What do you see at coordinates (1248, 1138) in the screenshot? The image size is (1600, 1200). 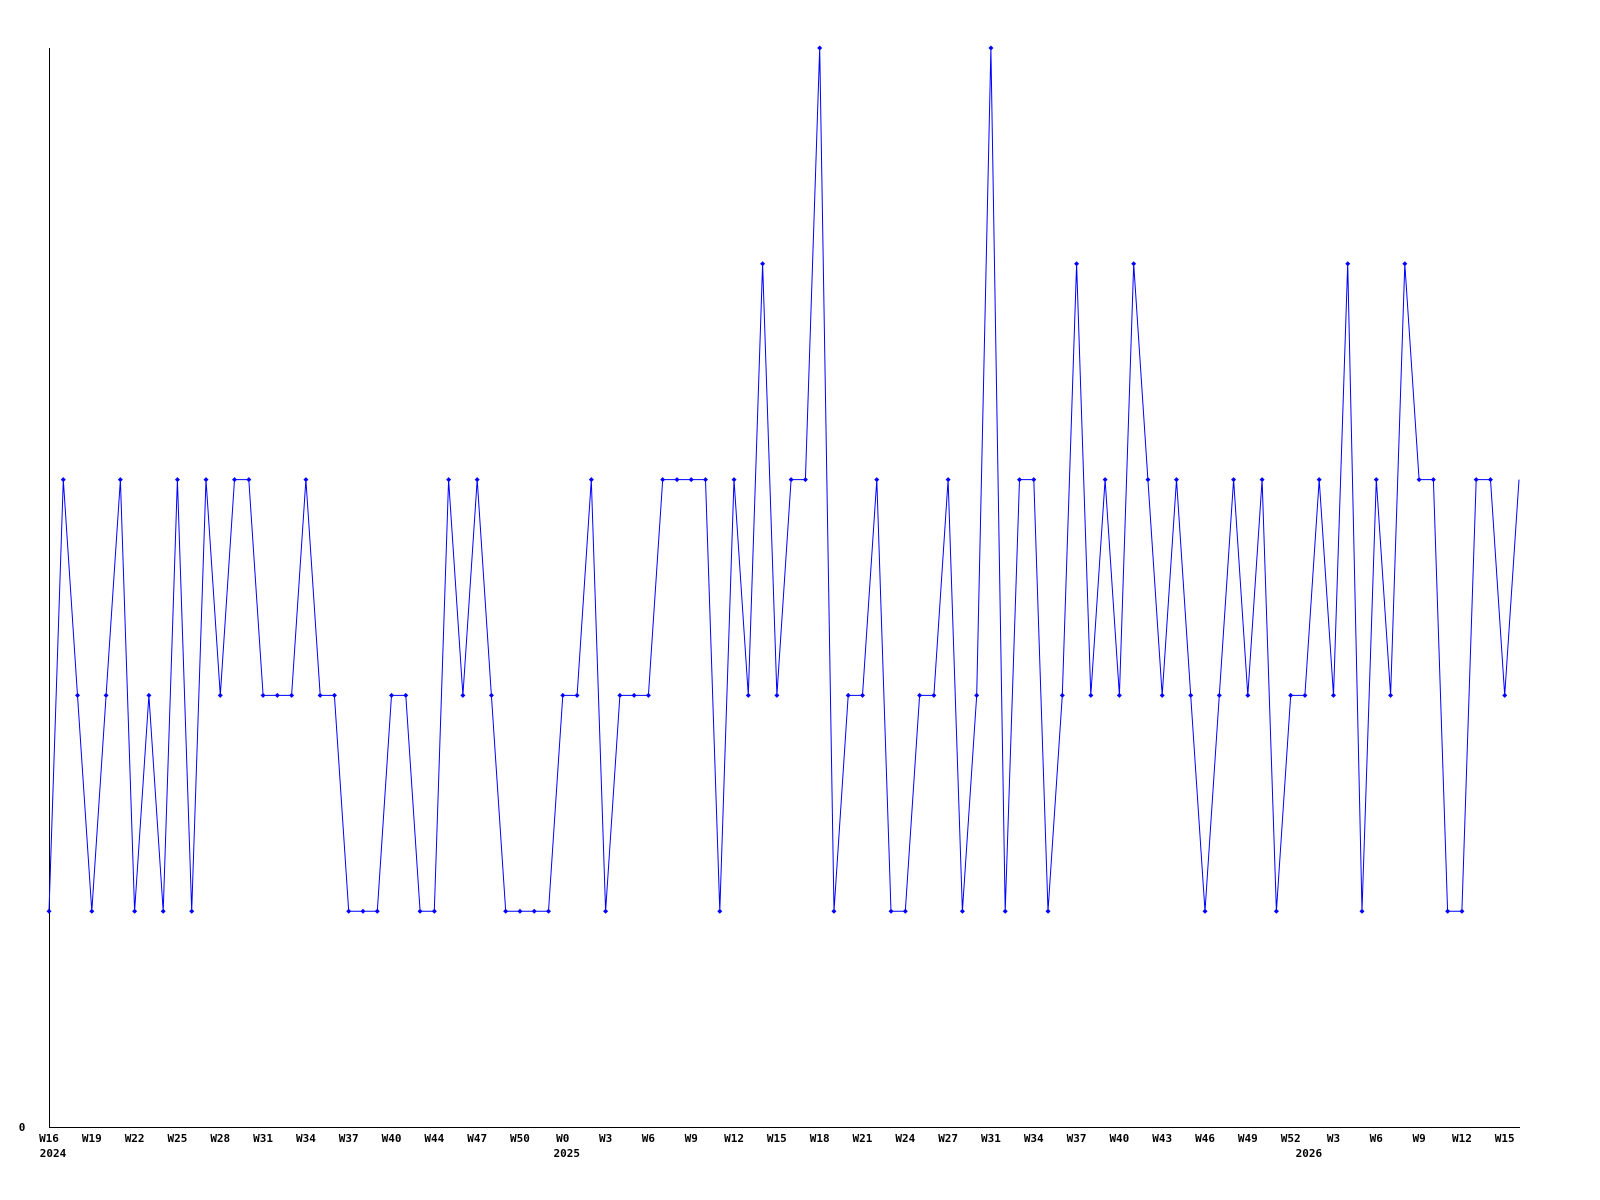 I see `x-tick-label: W49` at bounding box center [1248, 1138].